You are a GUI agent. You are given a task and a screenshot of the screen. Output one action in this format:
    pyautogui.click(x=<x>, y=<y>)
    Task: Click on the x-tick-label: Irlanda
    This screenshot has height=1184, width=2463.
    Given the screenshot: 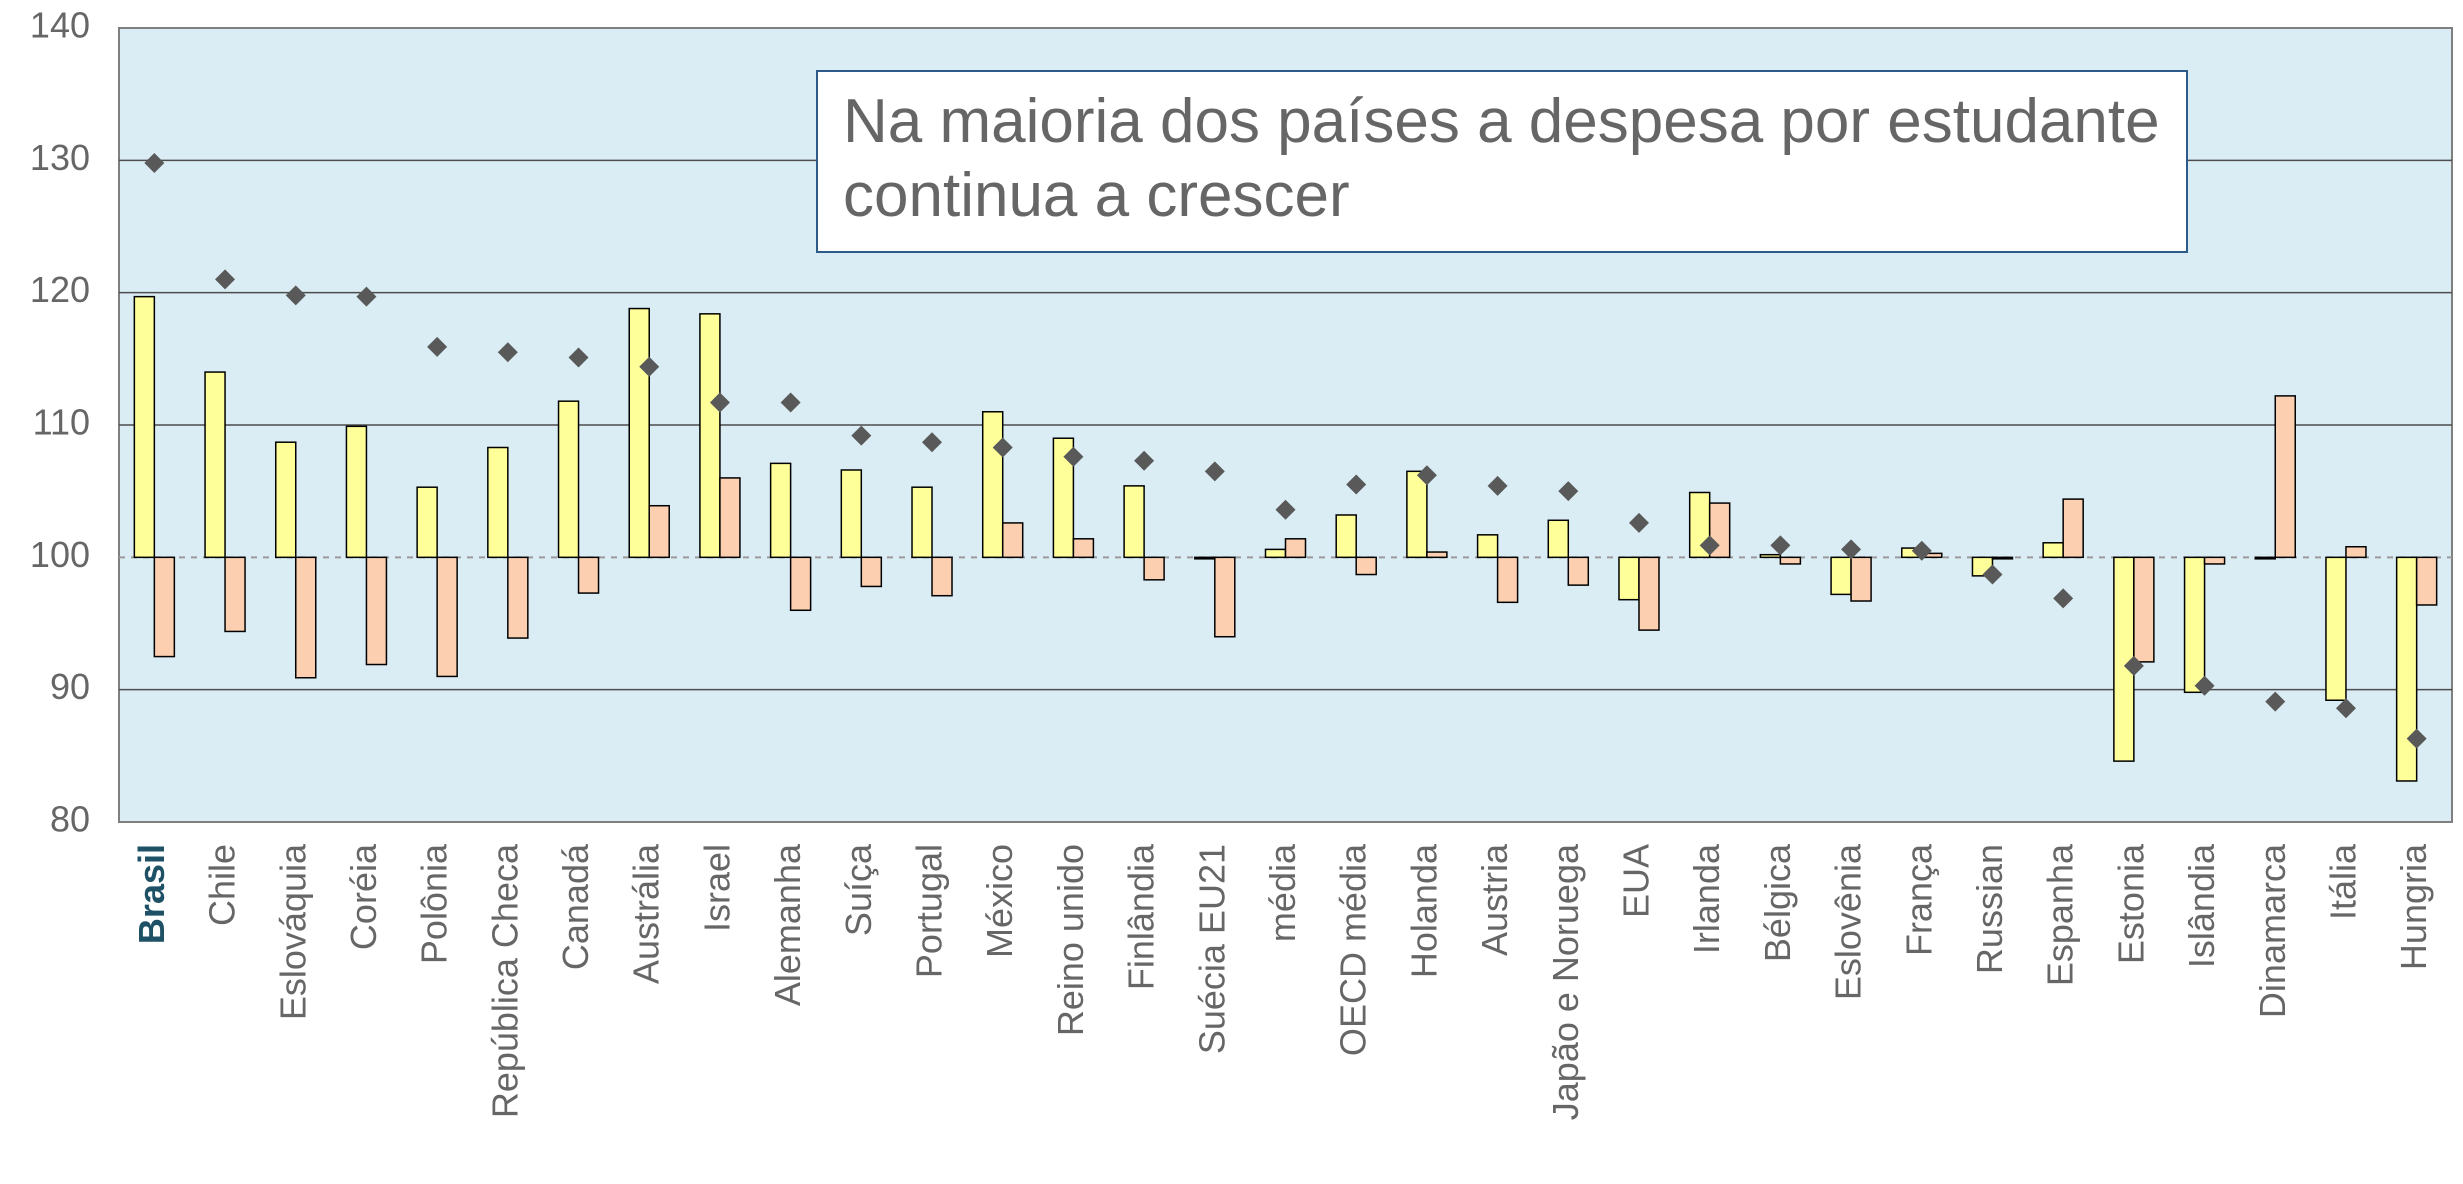 What is the action you would take?
    pyautogui.click(x=1706, y=898)
    